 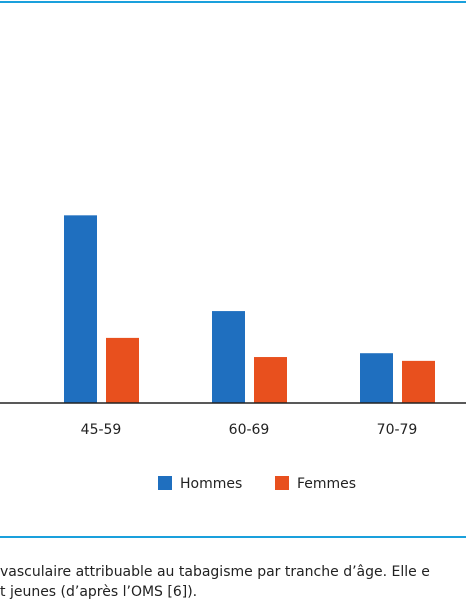 What do you see at coordinates (326, 484) in the screenshot?
I see `legend-label: Femmes` at bounding box center [326, 484].